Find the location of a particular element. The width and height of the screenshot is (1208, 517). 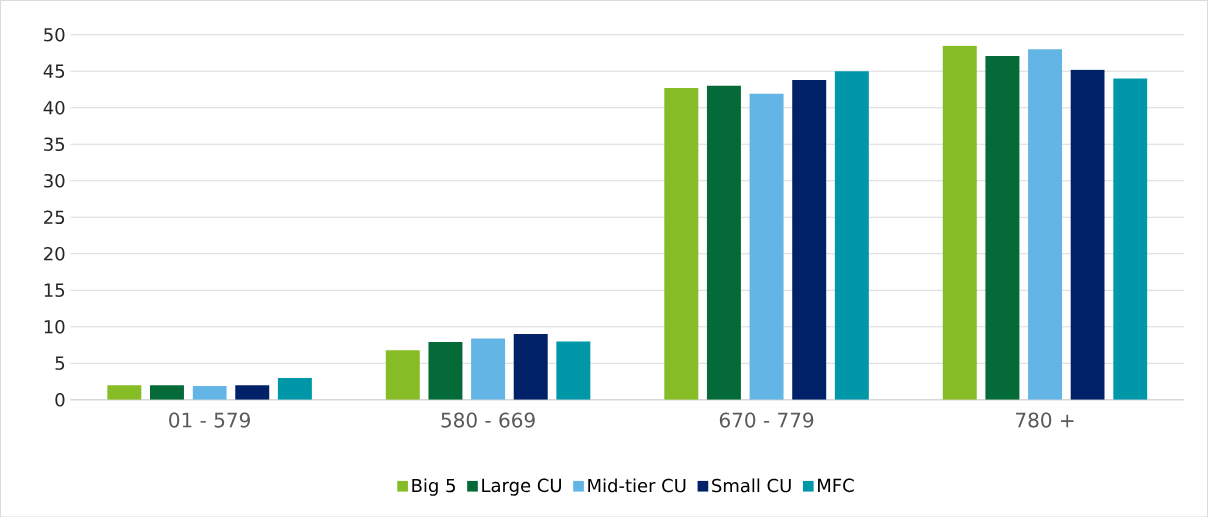

y-tick-label: 10 is located at coordinates (54, 326).